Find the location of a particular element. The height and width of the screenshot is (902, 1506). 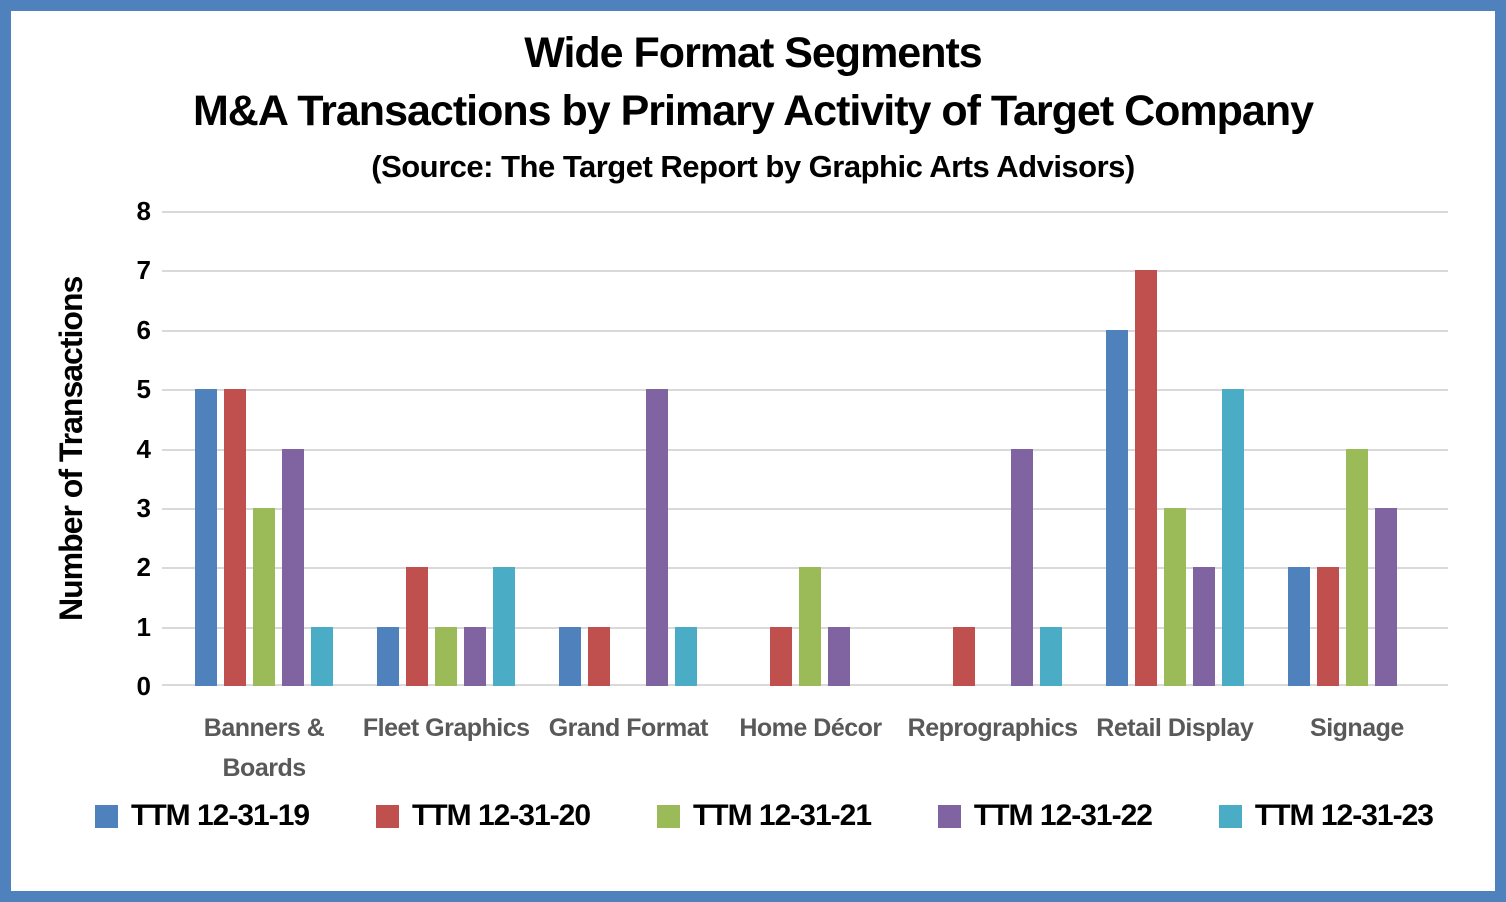

y-tick-label-7: 7 is located at coordinates (143, 270).